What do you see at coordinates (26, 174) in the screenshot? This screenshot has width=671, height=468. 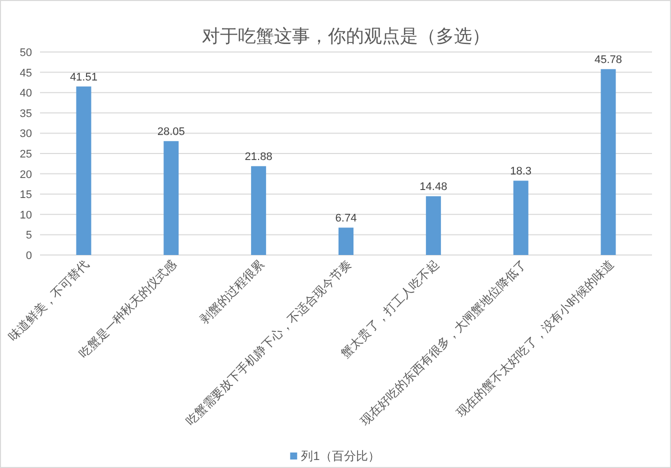 I see `y-tick-label: 20` at bounding box center [26, 174].